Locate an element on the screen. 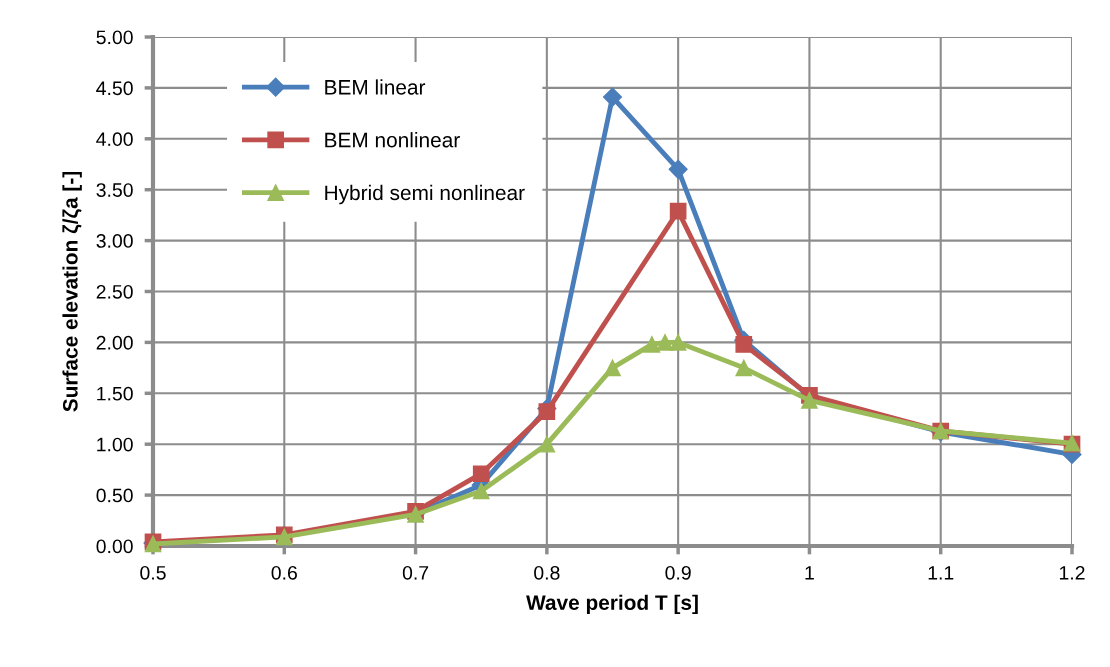 The width and height of the screenshot is (1110, 667). y-tick-label: 2.00 is located at coordinates (114, 342).